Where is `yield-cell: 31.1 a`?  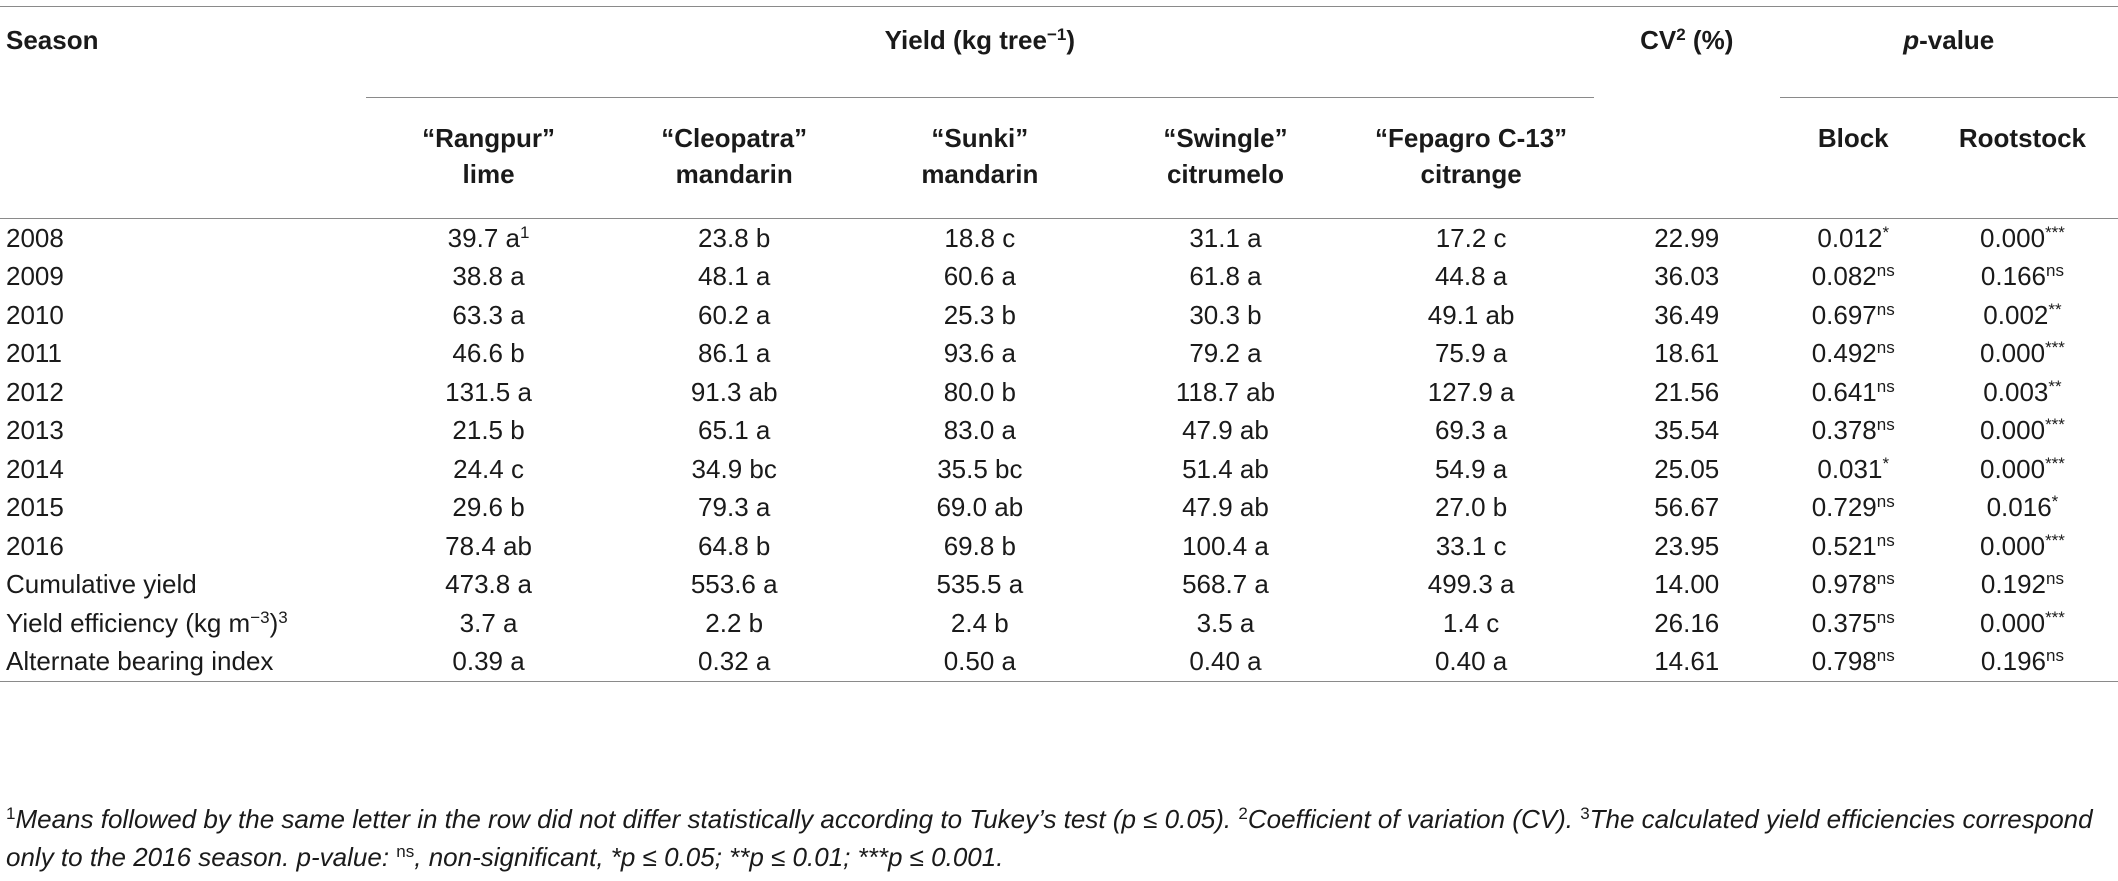
yield-cell: 31.1 a is located at coordinates (1225, 237).